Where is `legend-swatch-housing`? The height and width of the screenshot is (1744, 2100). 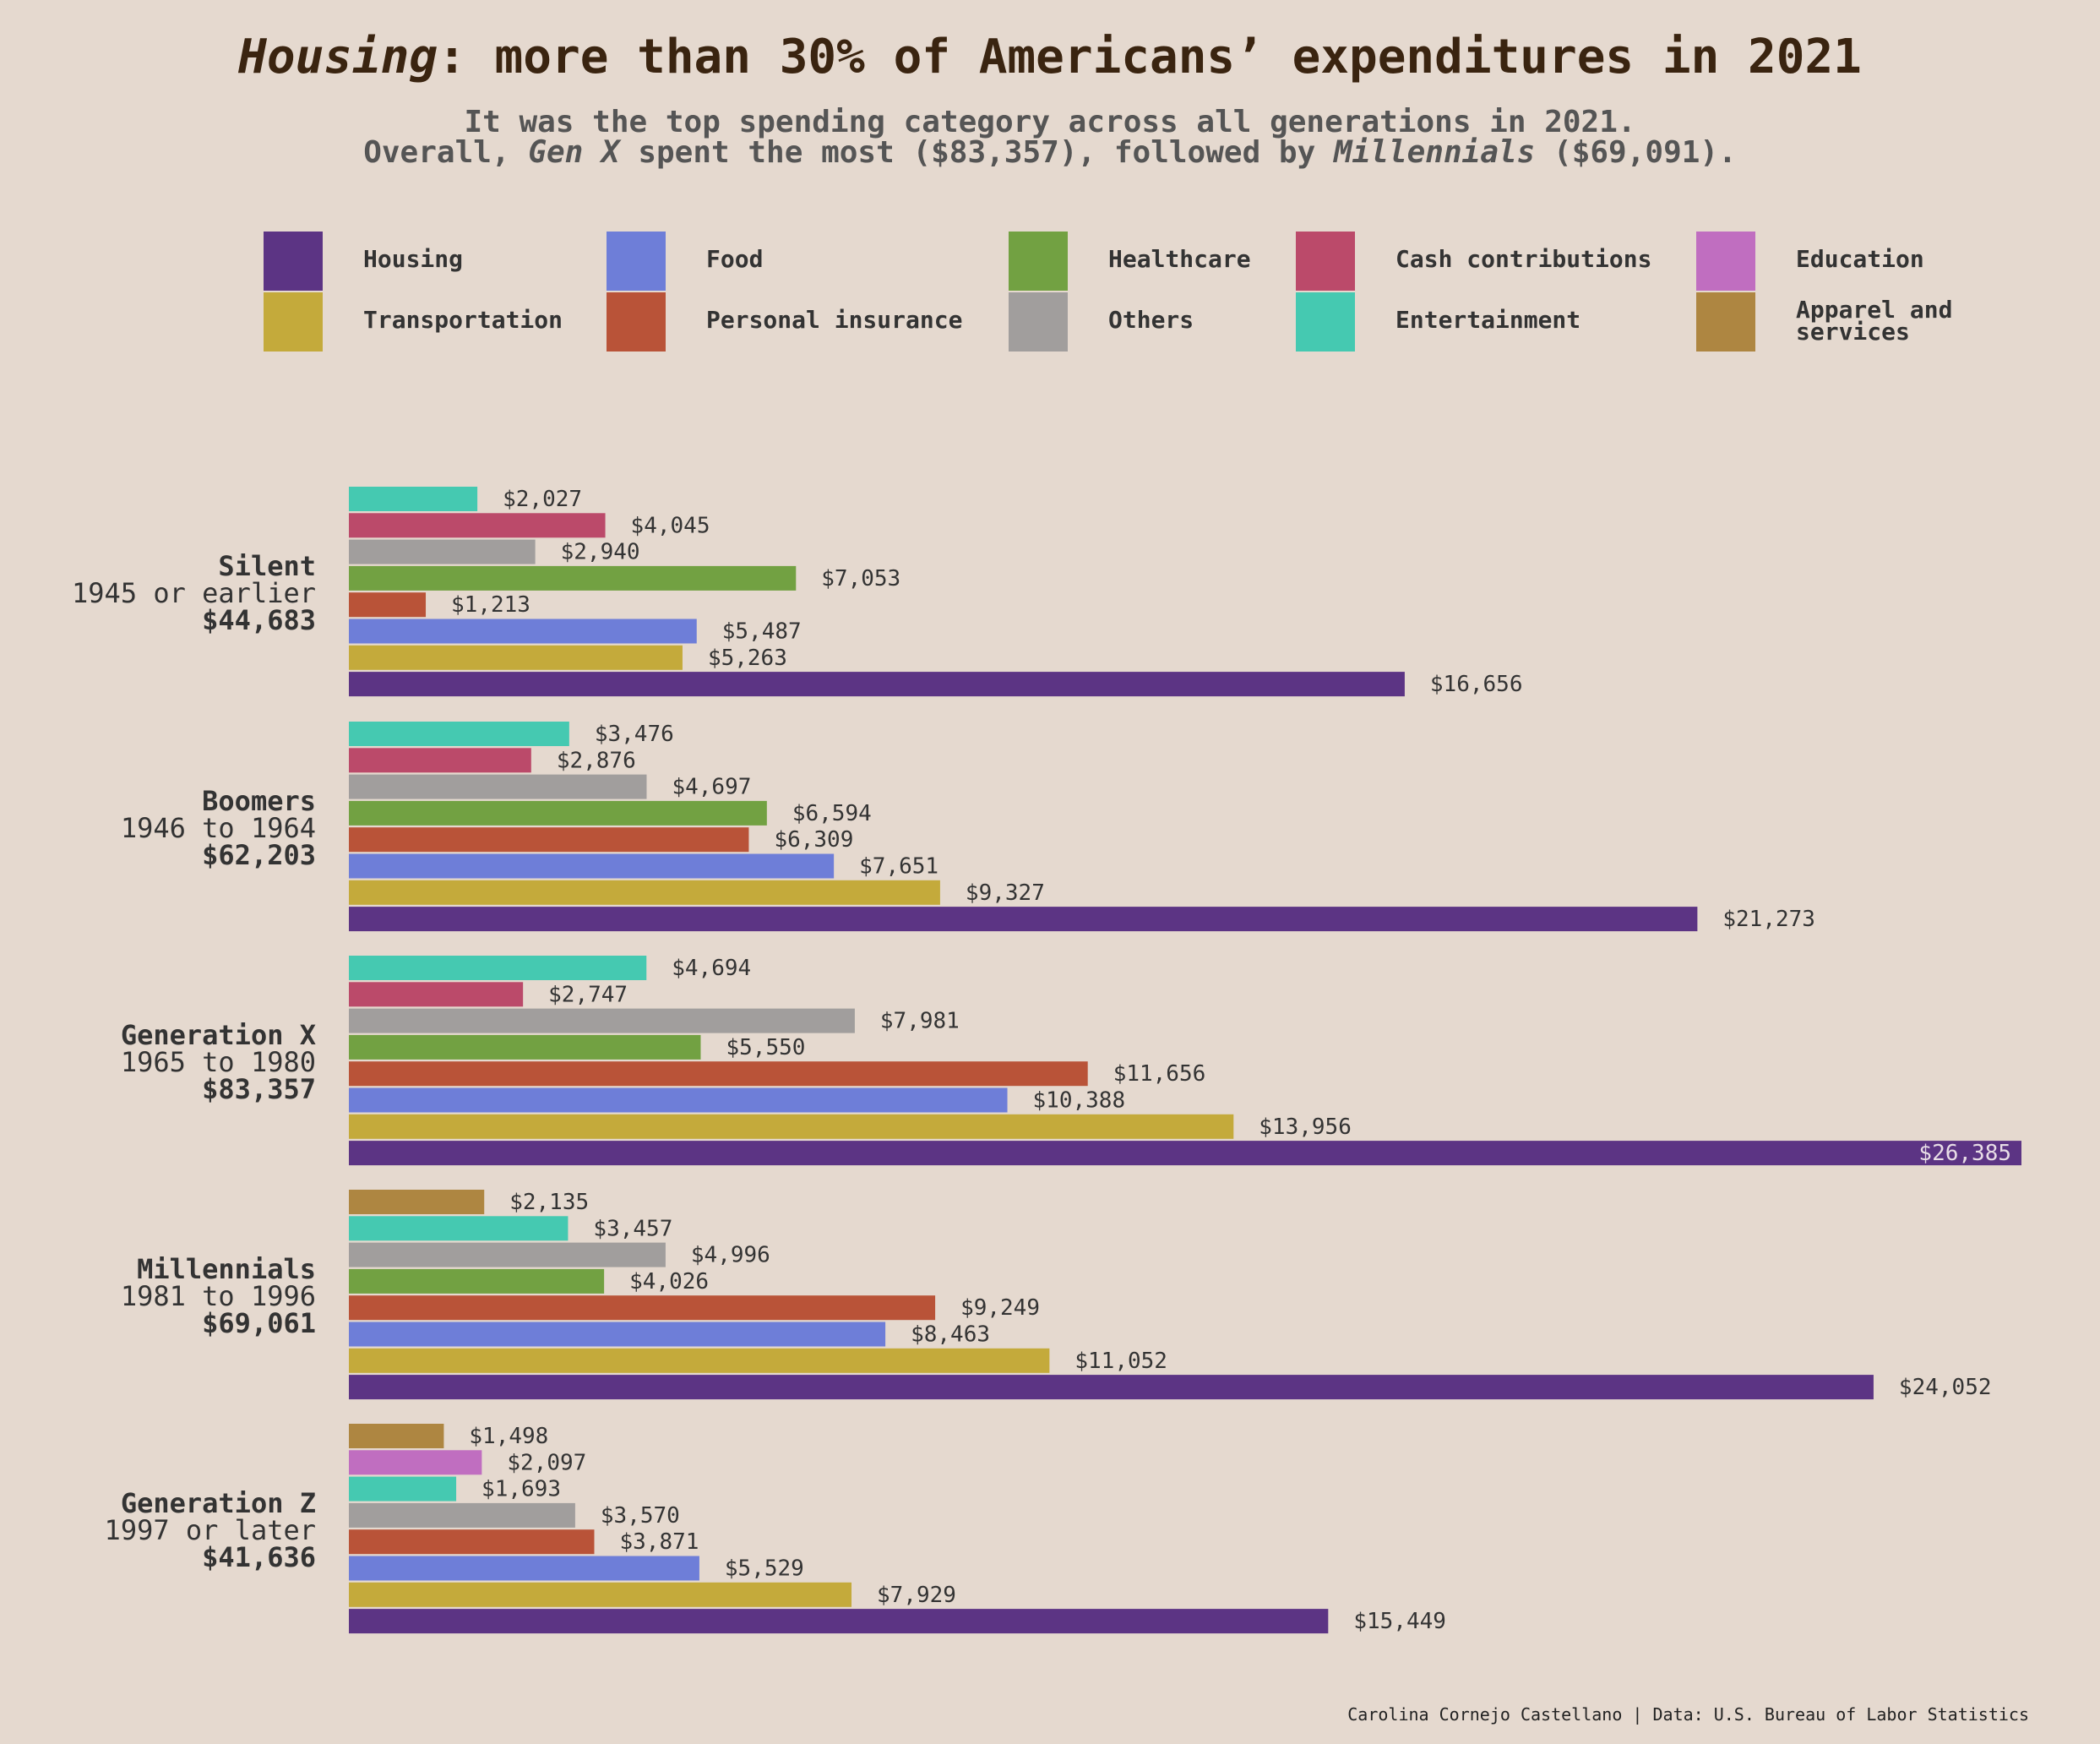 legend-swatch-housing is located at coordinates (293, 261).